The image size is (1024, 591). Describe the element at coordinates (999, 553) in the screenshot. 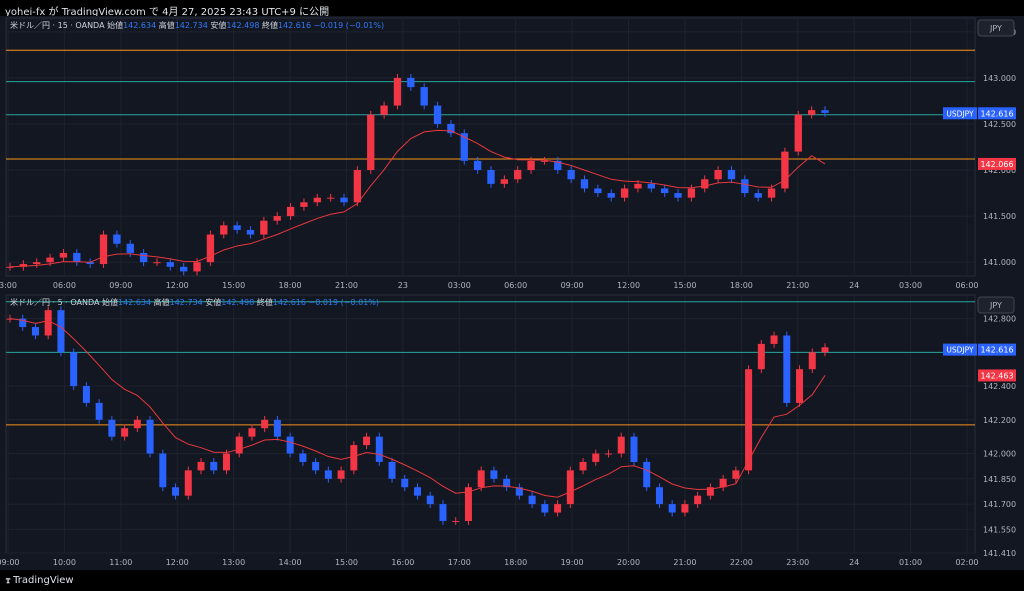

I see `price-tick-label: 141.410` at that location.